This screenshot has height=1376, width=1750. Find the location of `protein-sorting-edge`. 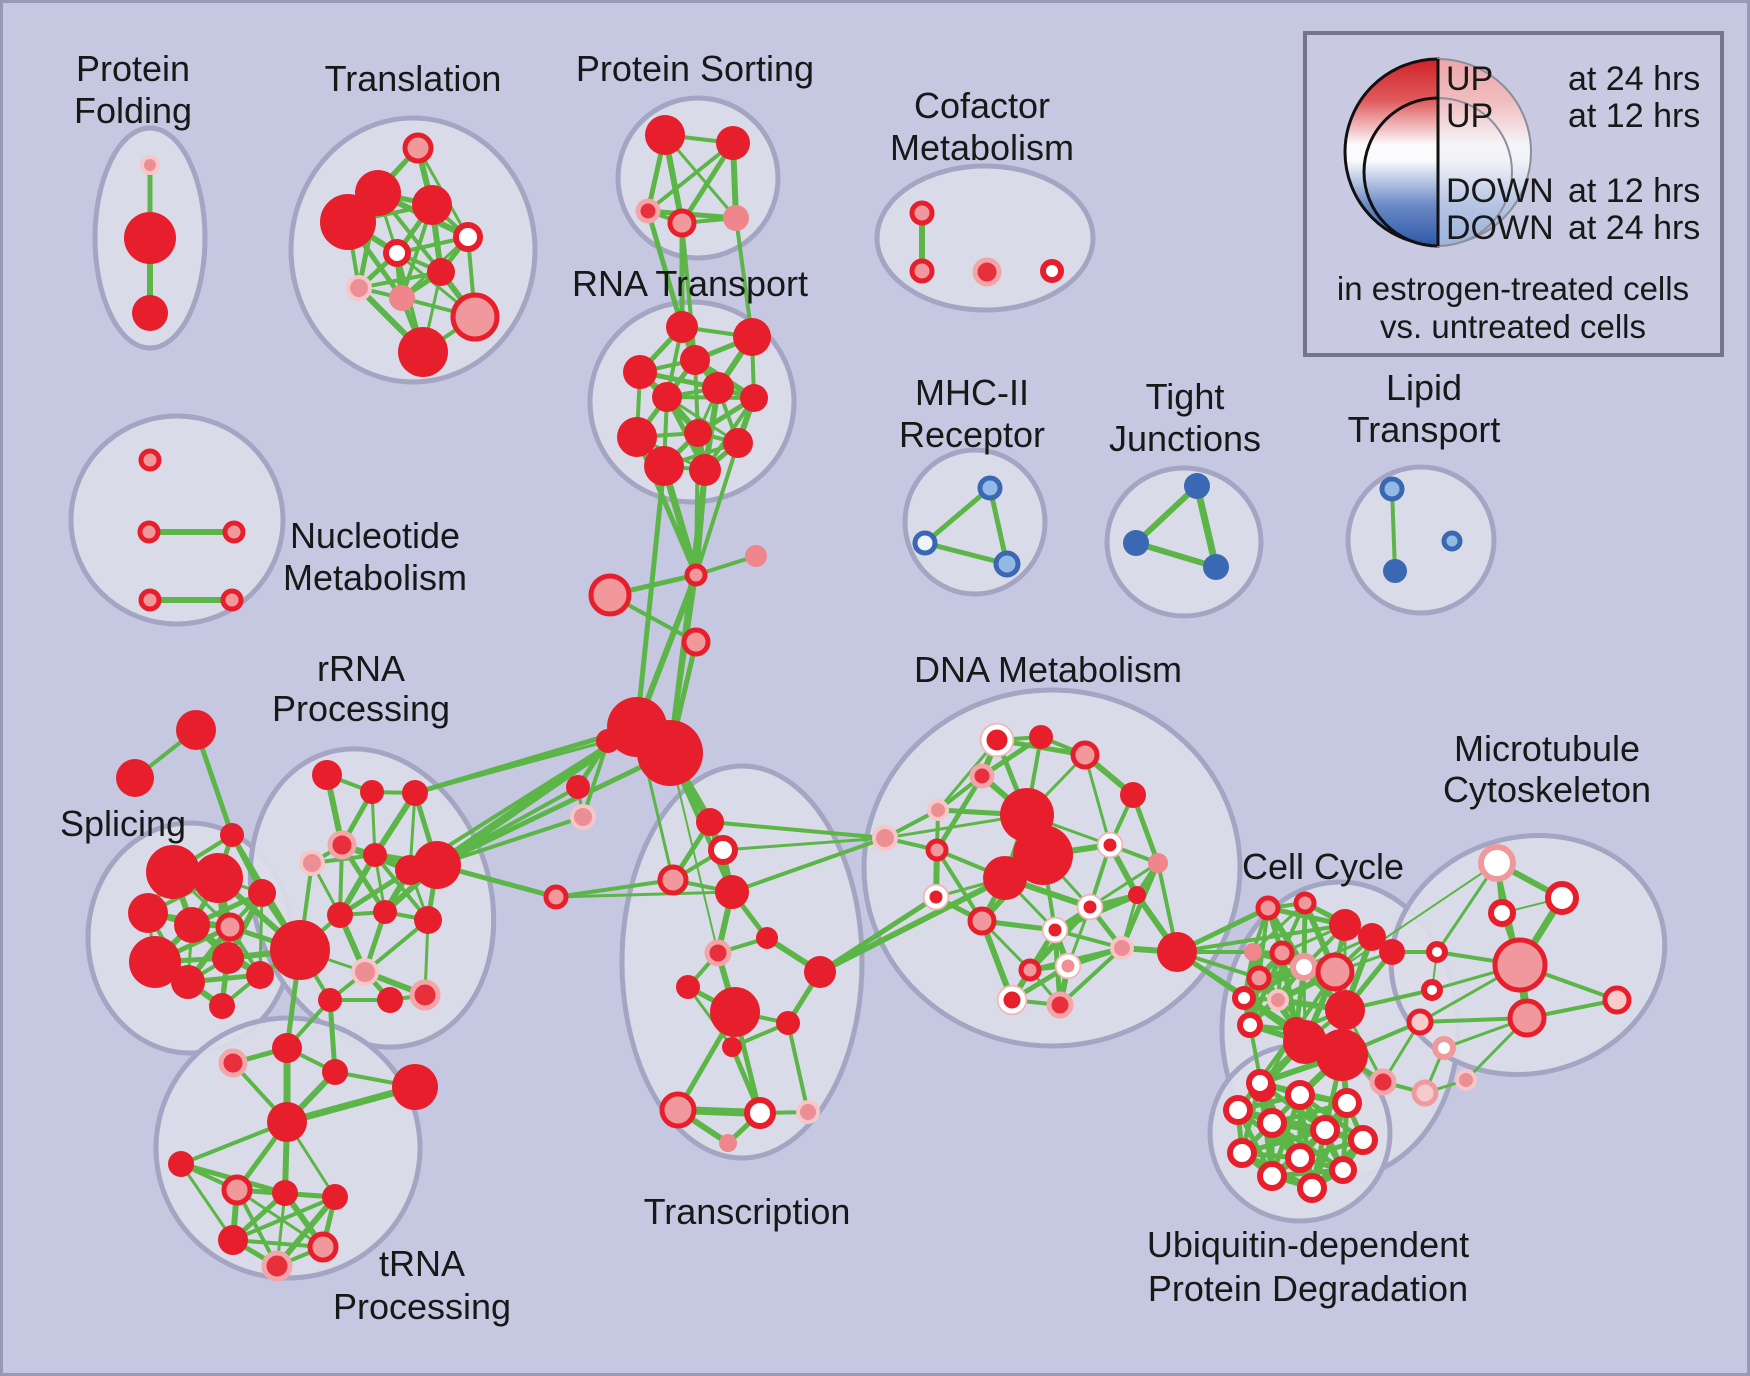

protein-sorting-edge is located at coordinates (690, 177).